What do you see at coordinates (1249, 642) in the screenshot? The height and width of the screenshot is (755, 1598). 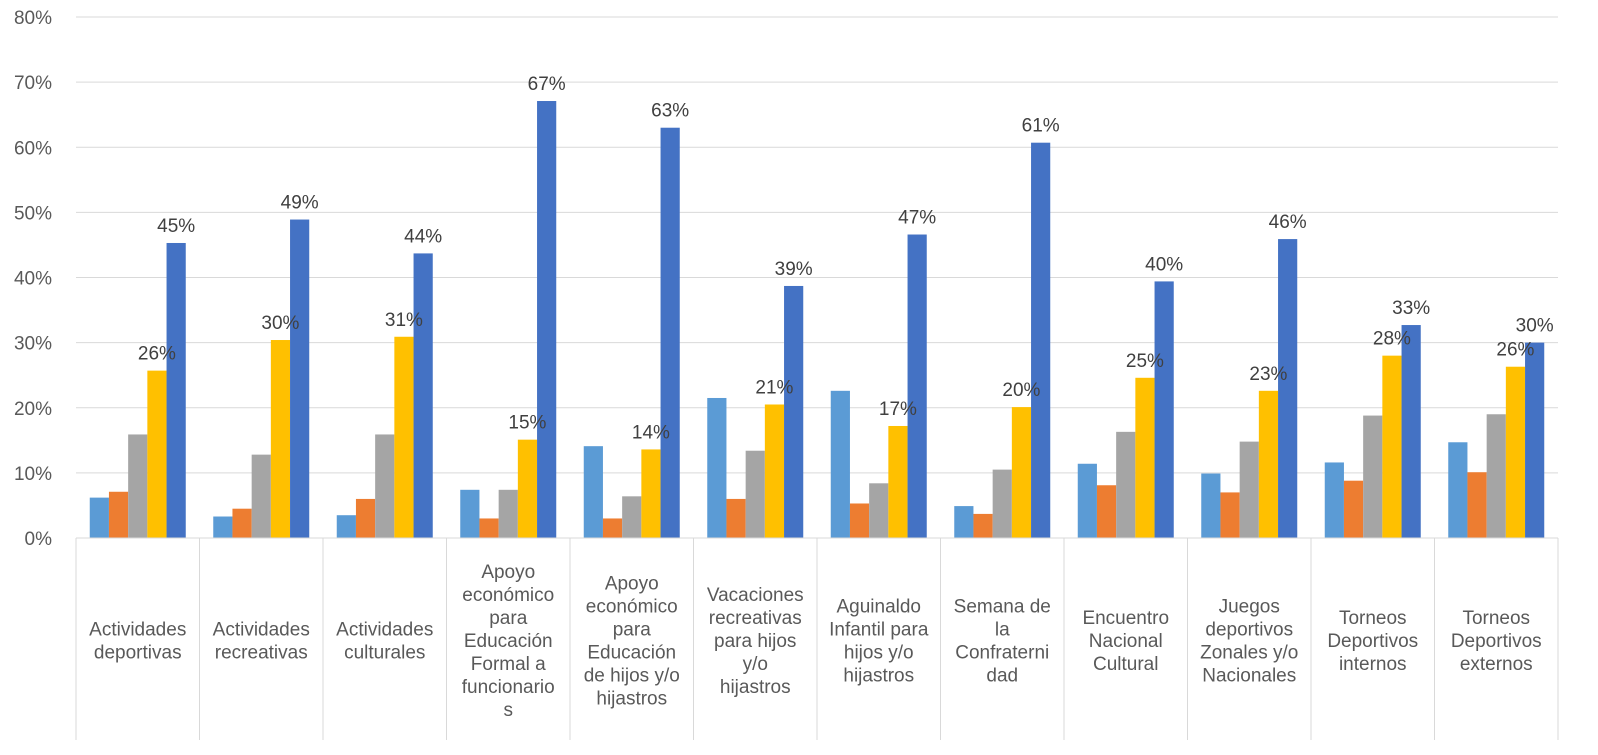 I see `category-label: Juegos deportivos Zonales y/o Nacionales` at bounding box center [1249, 642].